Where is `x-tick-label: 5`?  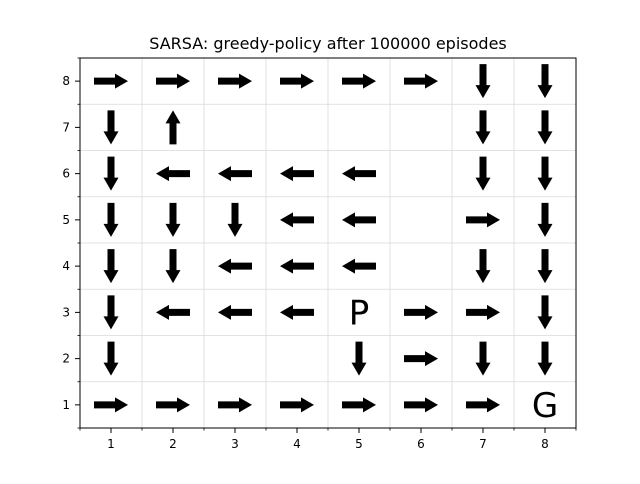 x-tick-label: 5 is located at coordinates (359, 444).